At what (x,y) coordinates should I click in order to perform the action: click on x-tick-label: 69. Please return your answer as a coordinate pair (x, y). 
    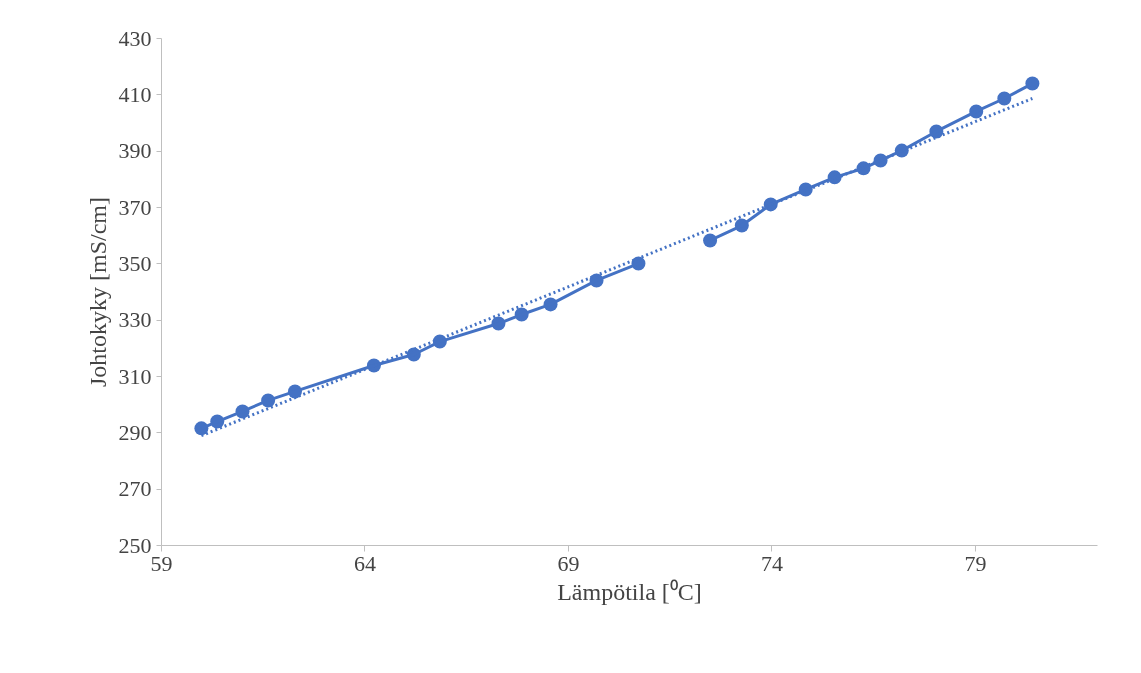
    Looking at the image, I should click on (568, 563).